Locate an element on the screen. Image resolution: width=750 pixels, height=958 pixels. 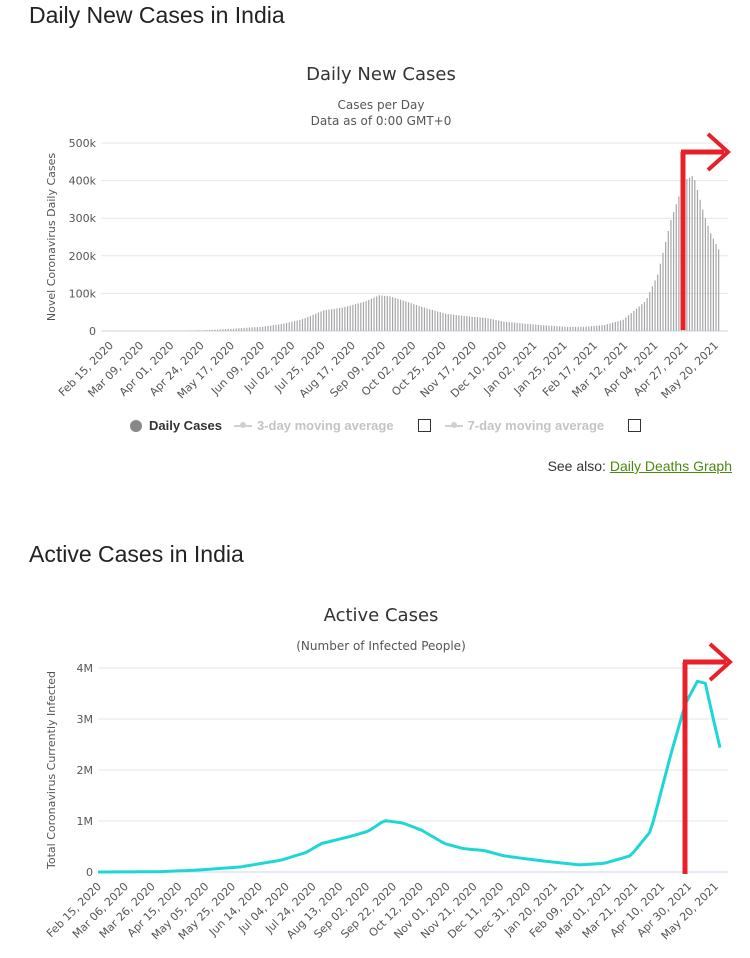
arrow-head is located at coordinates (720, 662).